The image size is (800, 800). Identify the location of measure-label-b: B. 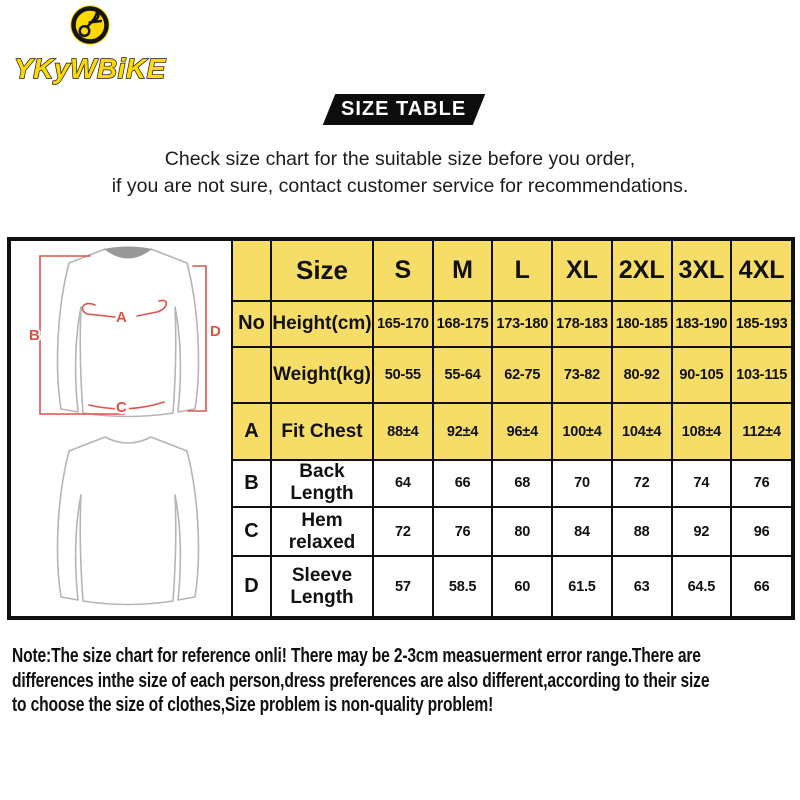
(34, 335).